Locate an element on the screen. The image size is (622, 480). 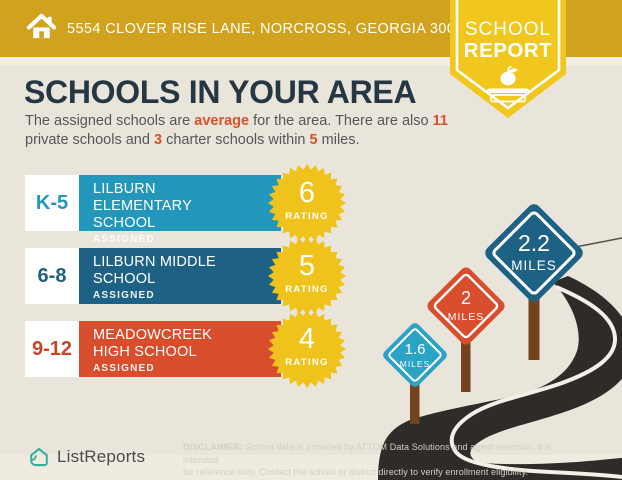
school-bar: LILBURN MIDDLE SCHOOL ASSIGNED is located at coordinates (180, 276).